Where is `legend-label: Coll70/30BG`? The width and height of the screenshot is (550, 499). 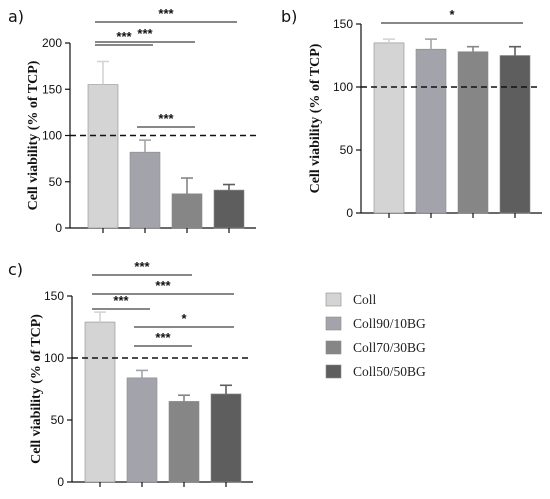
legend-label: Coll70/30BG is located at coordinates (389, 347).